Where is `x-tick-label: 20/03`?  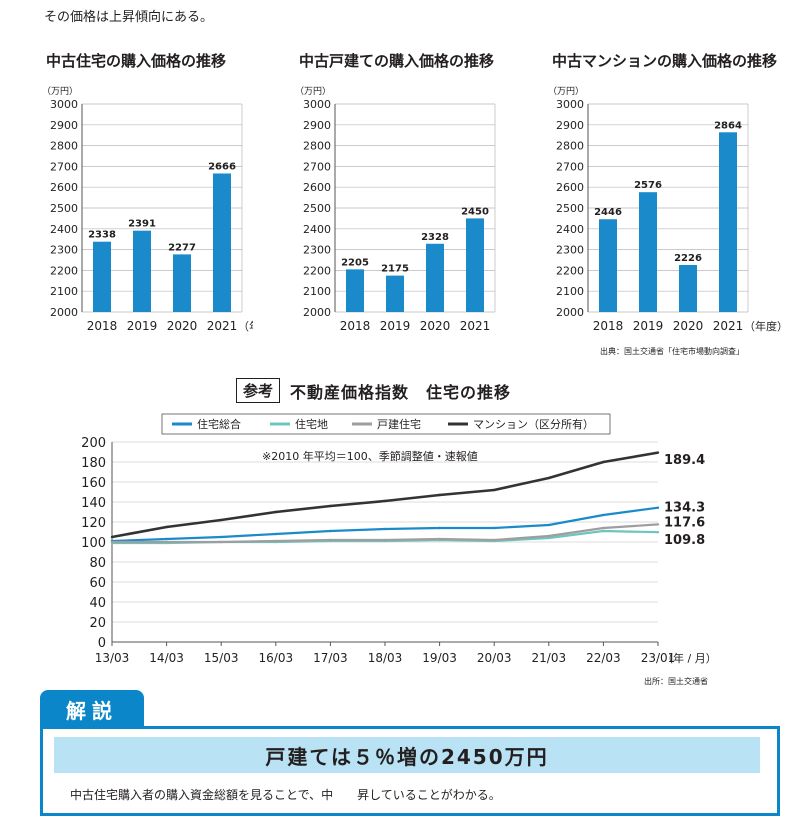 x-tick-label: 20/03 is located at coordinates (494, 658).